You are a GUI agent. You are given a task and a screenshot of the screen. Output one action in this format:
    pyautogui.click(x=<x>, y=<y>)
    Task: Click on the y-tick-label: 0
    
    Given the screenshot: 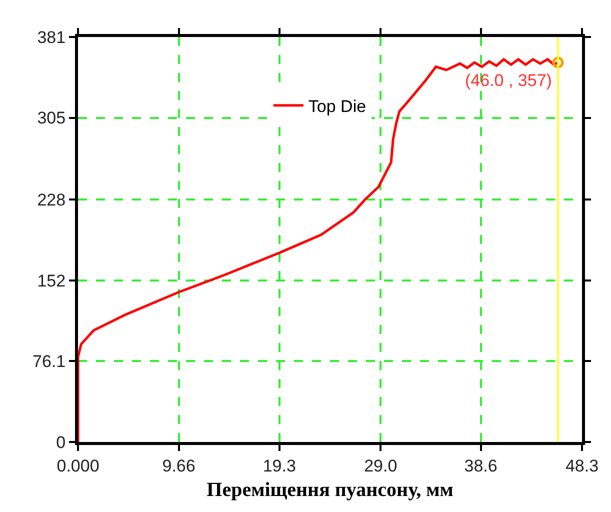 What is the action you would take?
    pyautogui.click(x=61, y=442)
    